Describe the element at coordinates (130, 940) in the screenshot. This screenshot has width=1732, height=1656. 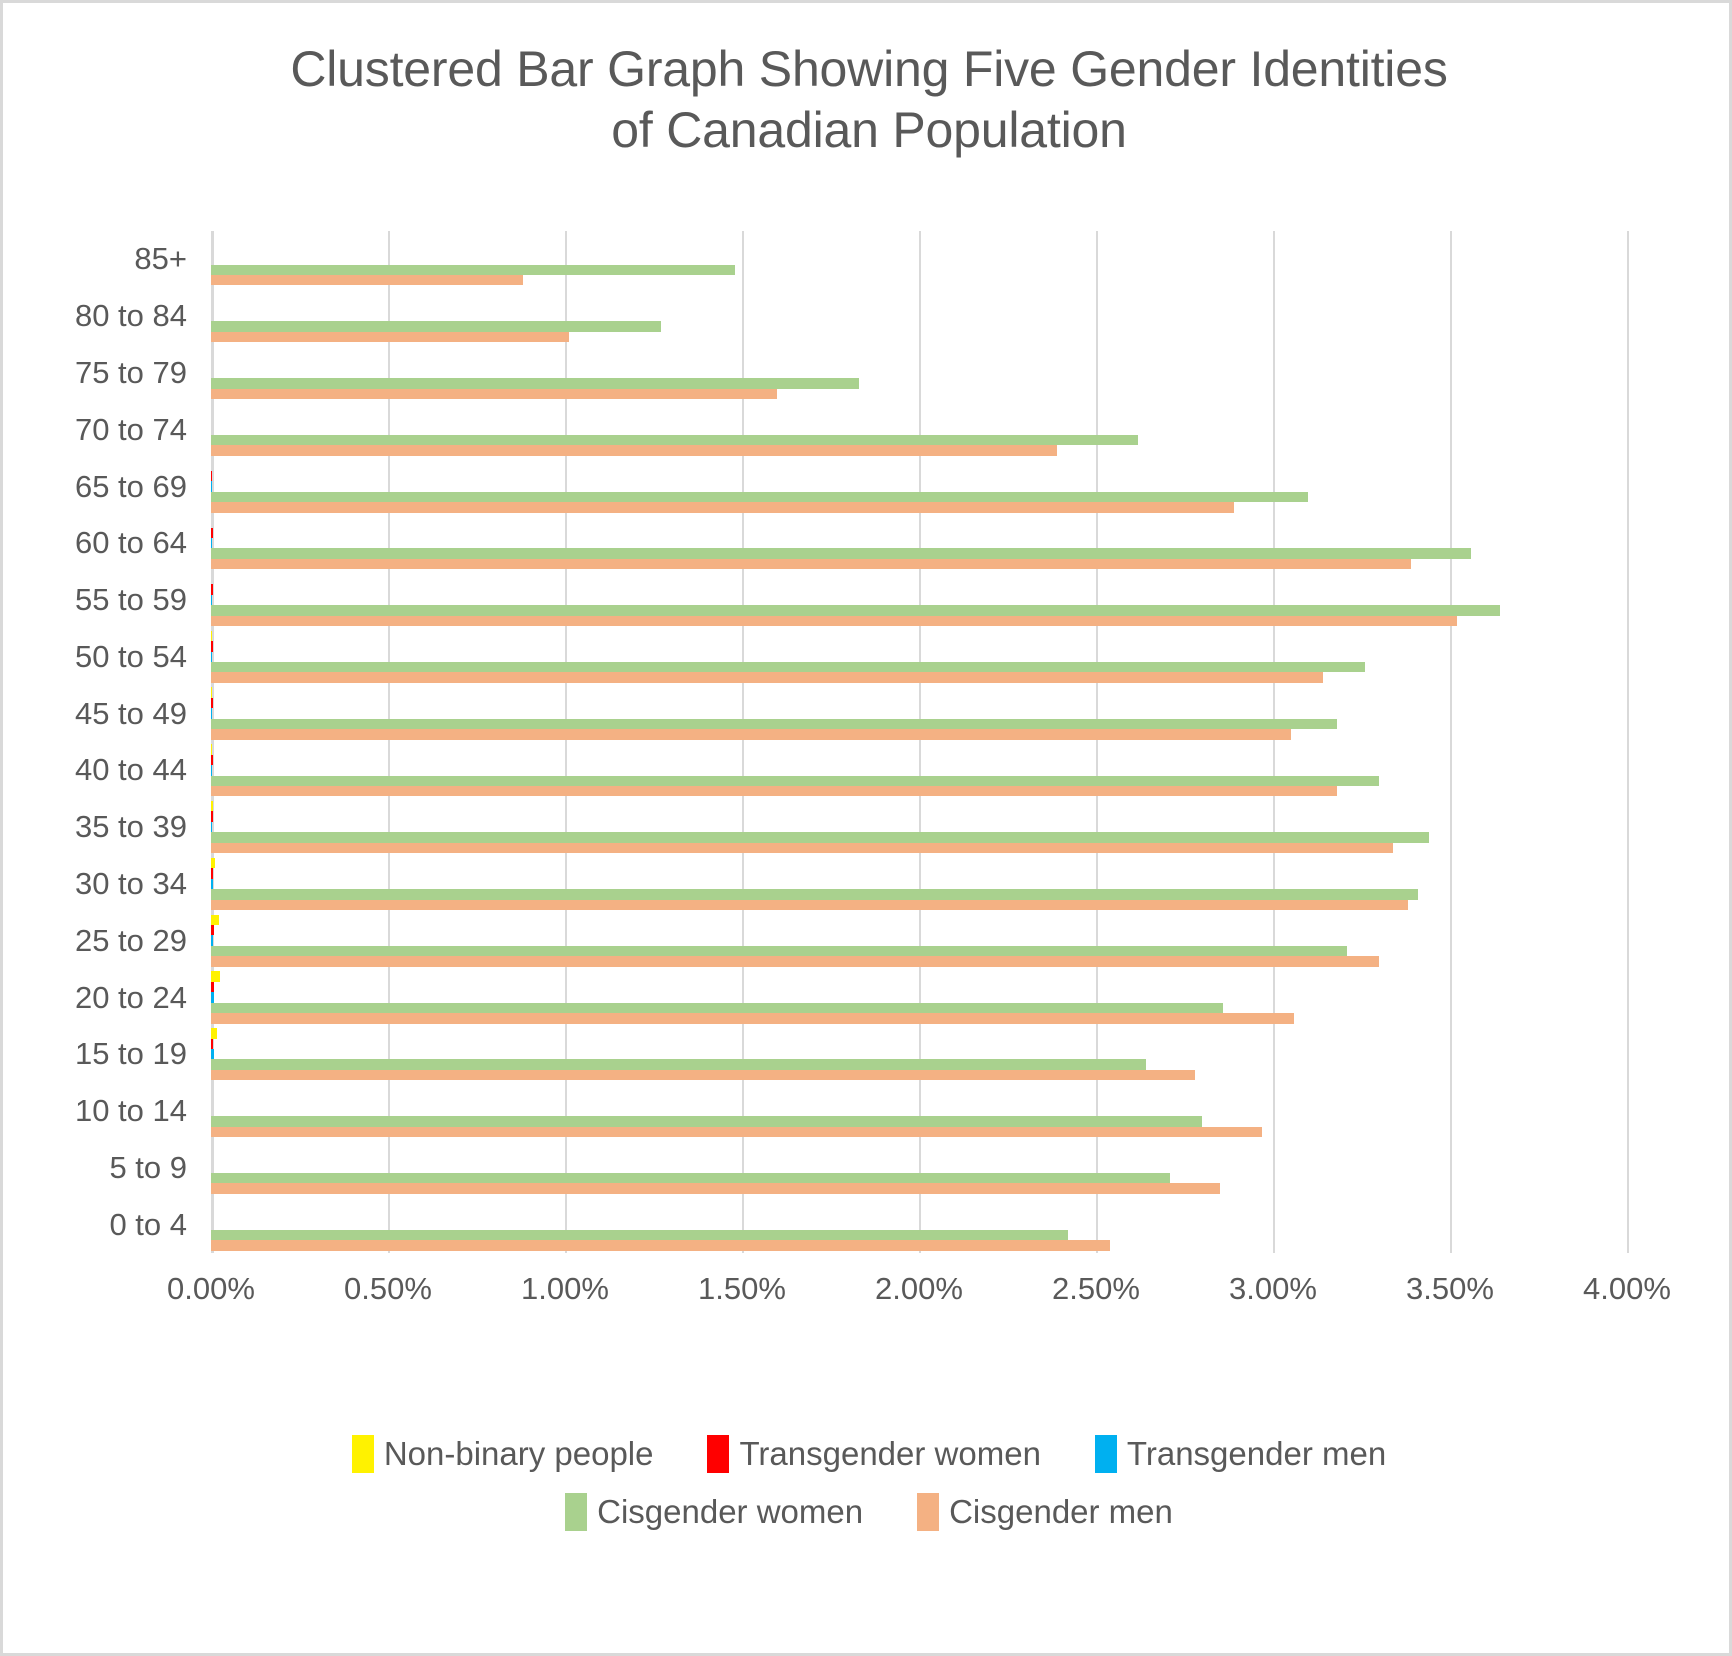
I see `y-axis-tick-label: 25 to 29` at that location.